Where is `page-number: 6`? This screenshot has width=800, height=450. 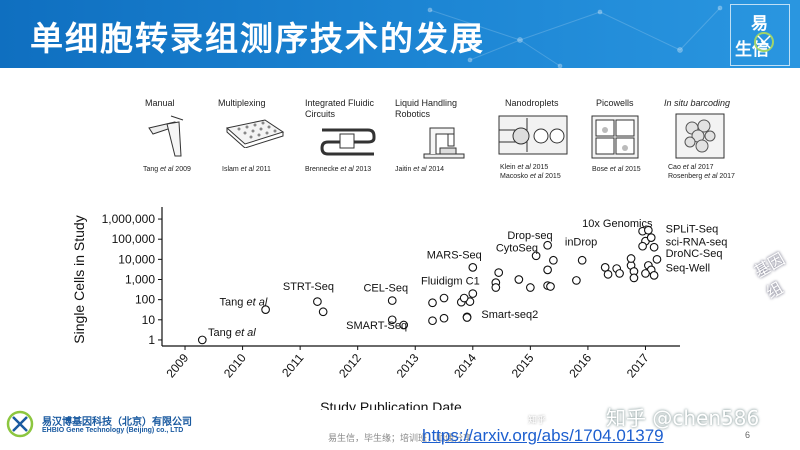 page-number: 6 is located at coordinates (748, 435).